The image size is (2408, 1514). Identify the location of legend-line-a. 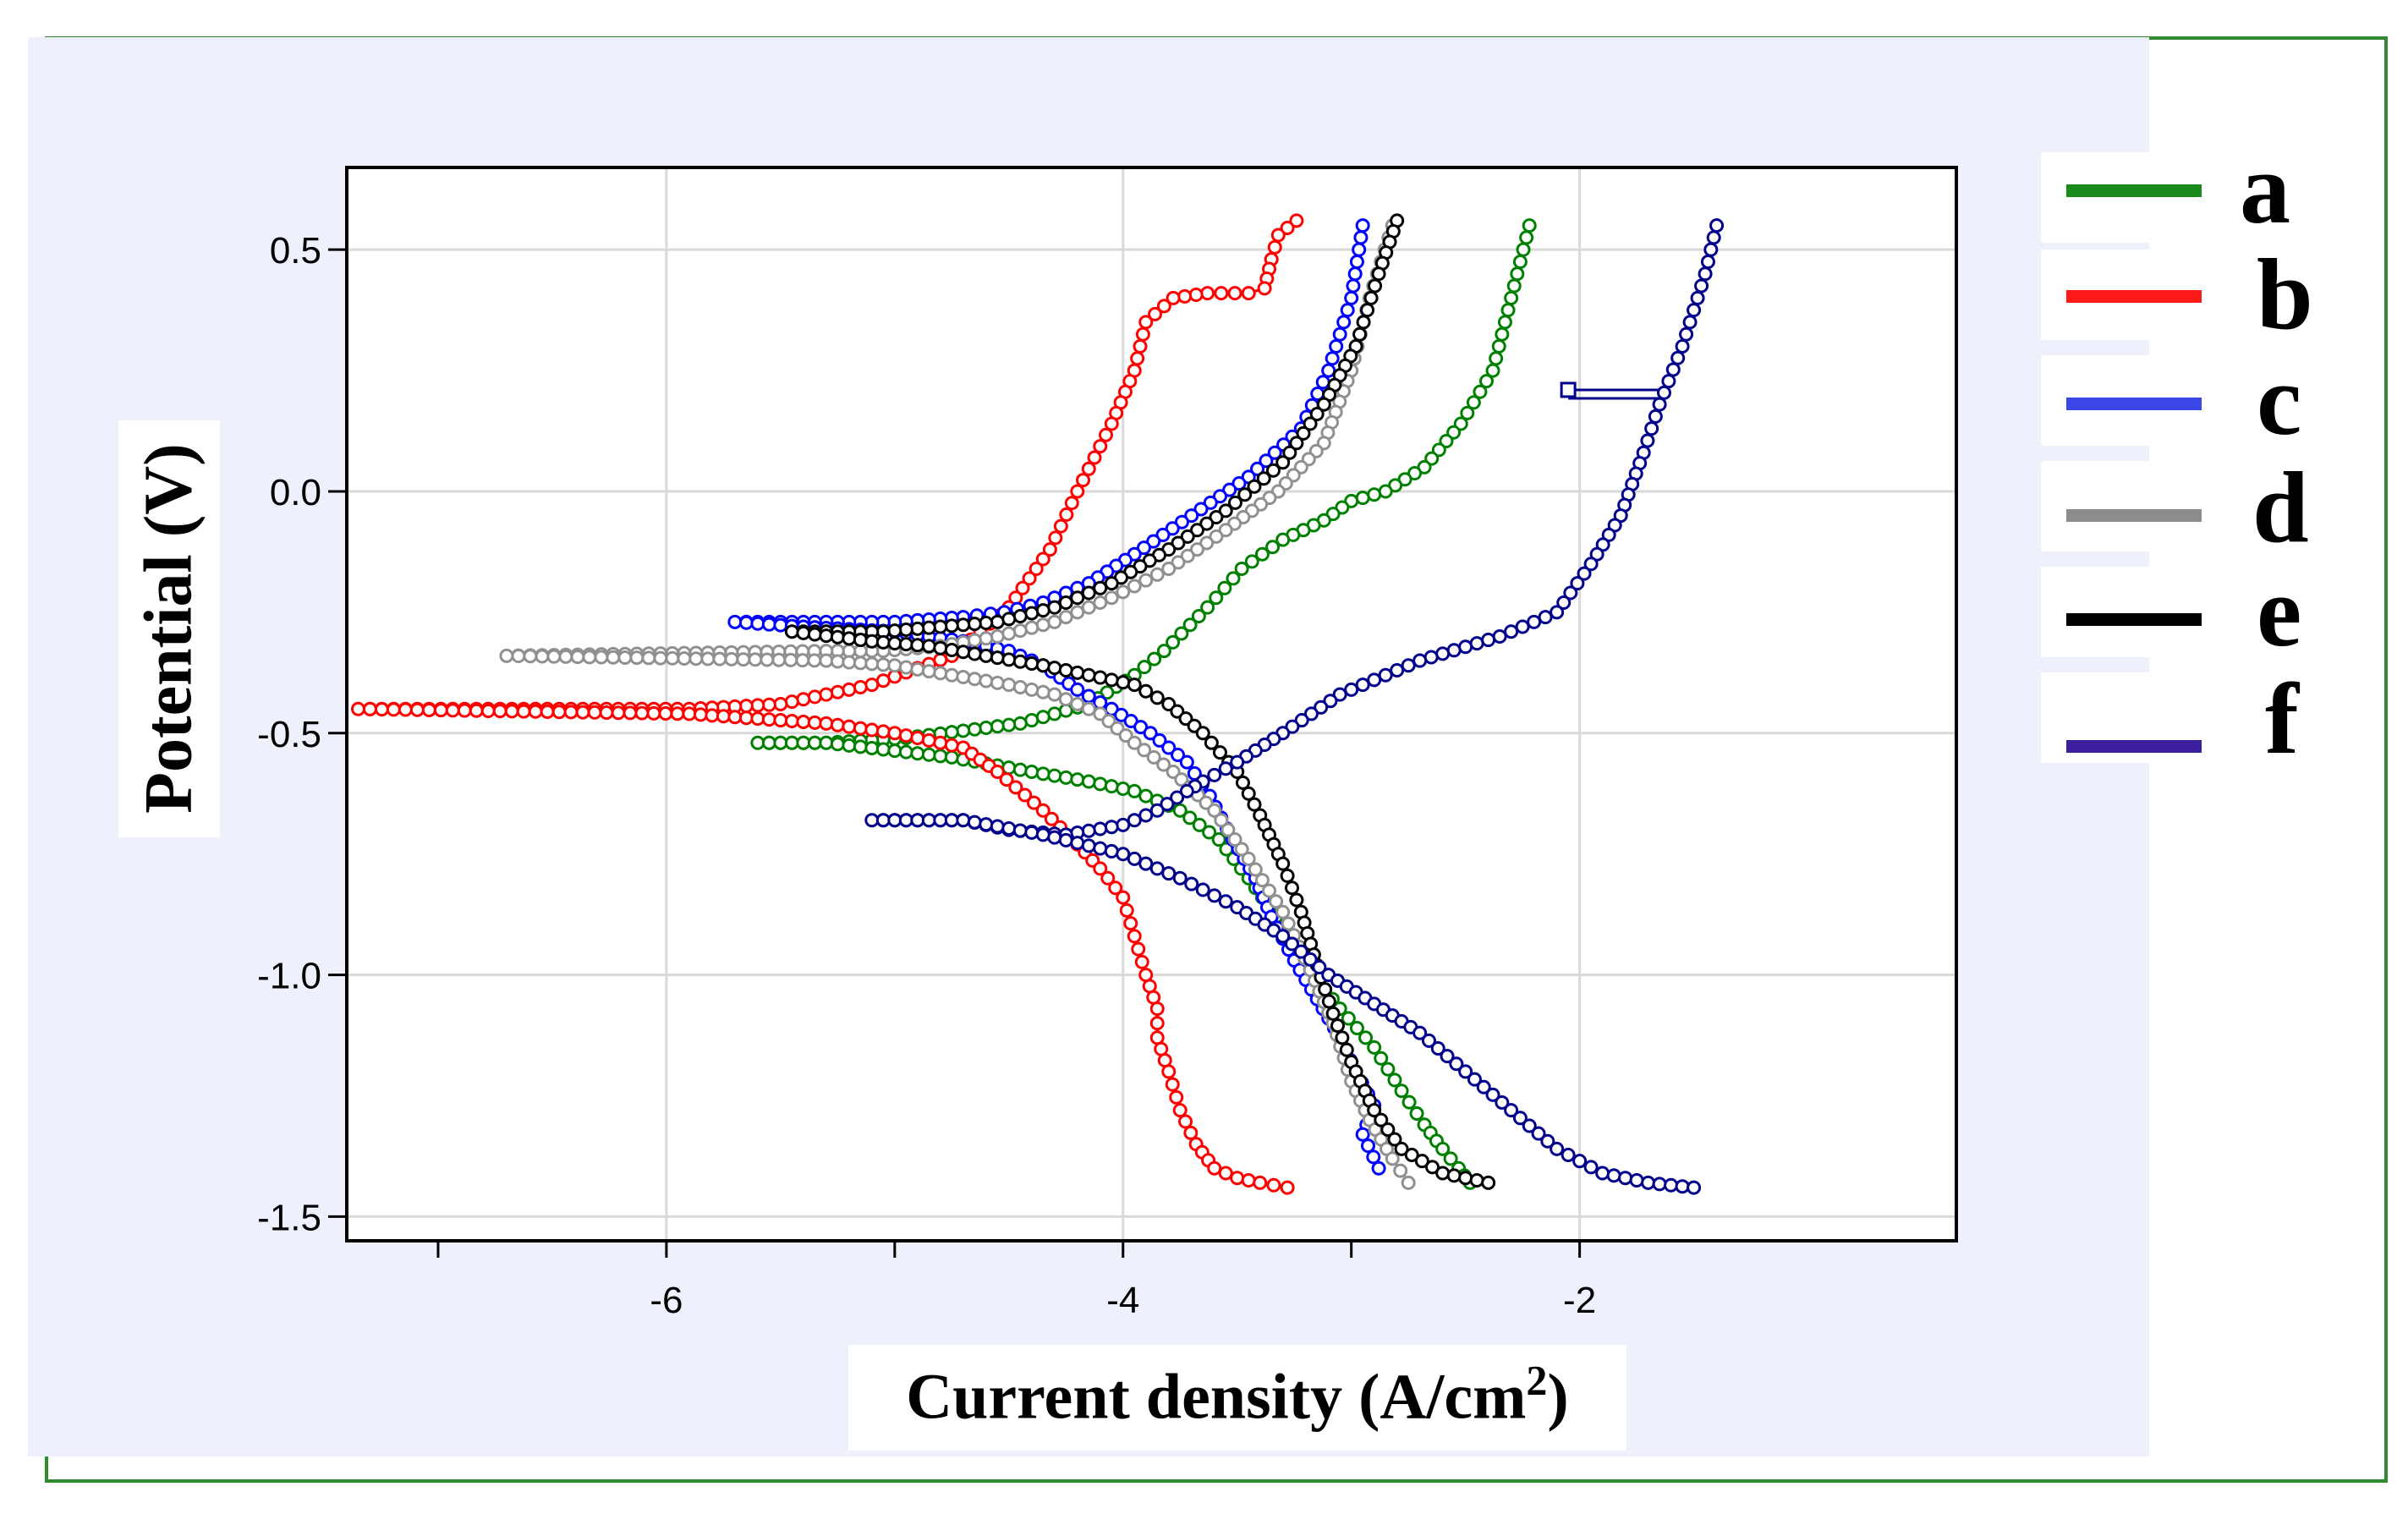
(2134, 190).